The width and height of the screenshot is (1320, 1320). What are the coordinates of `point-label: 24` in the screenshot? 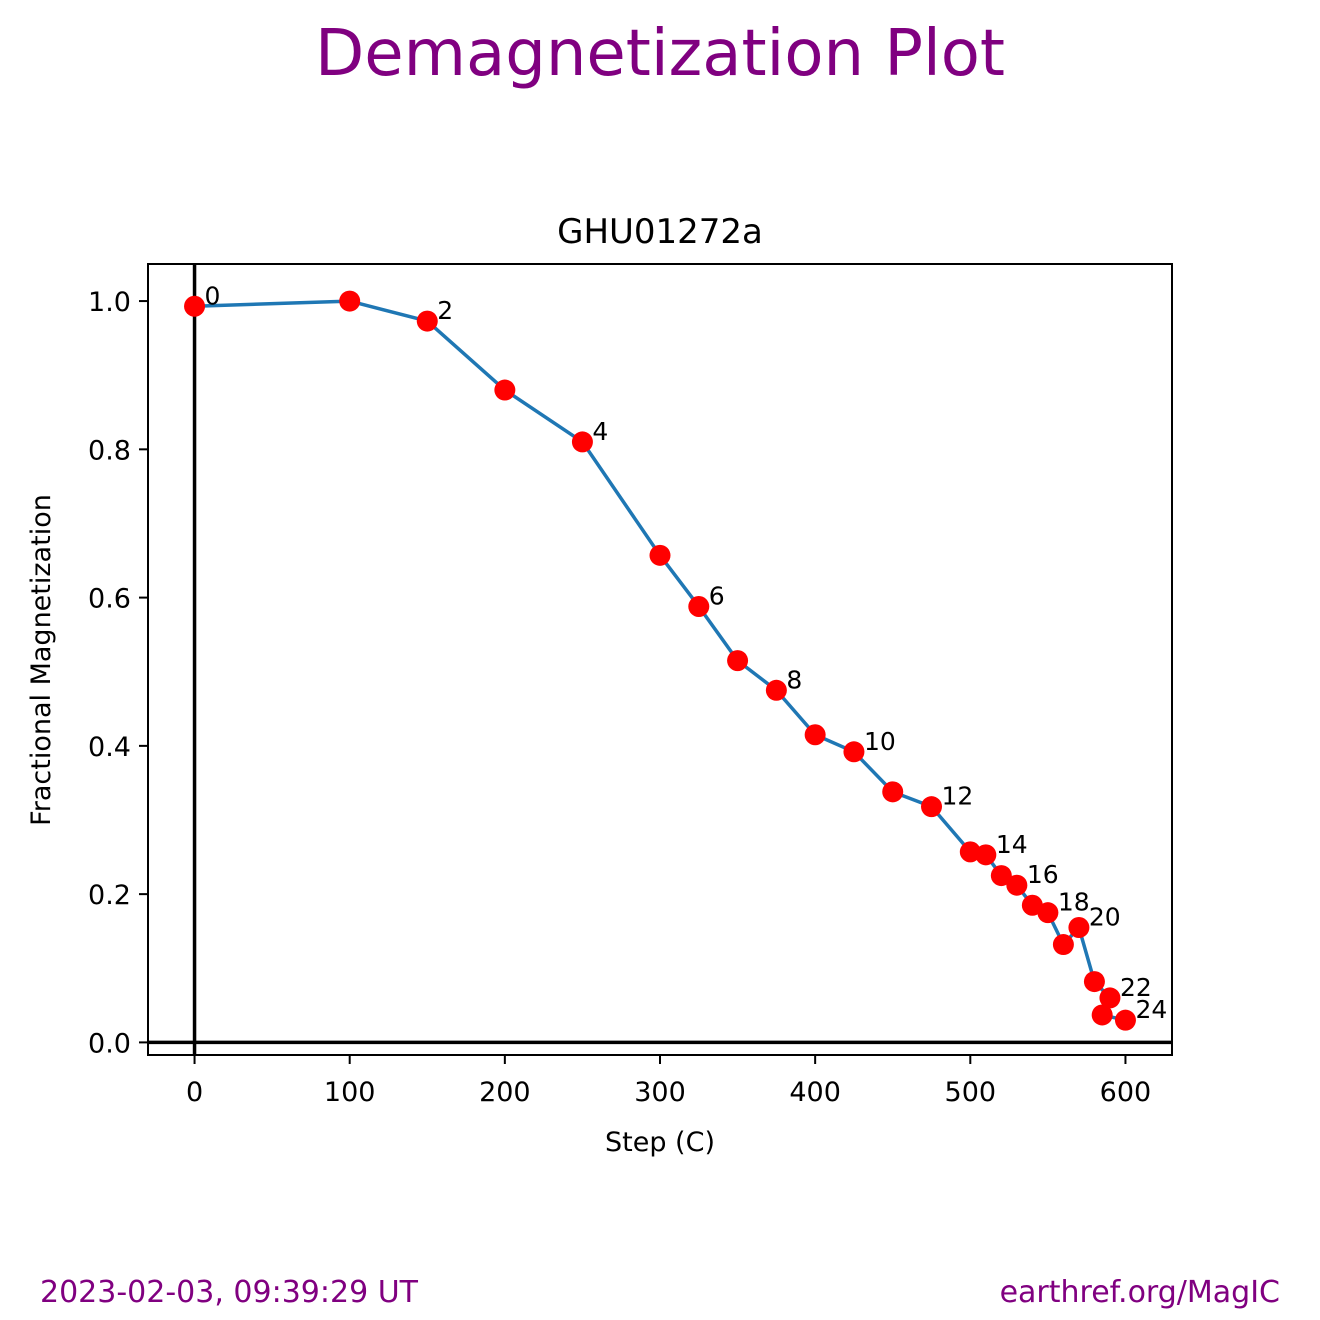 It's located at (1151, 1009).